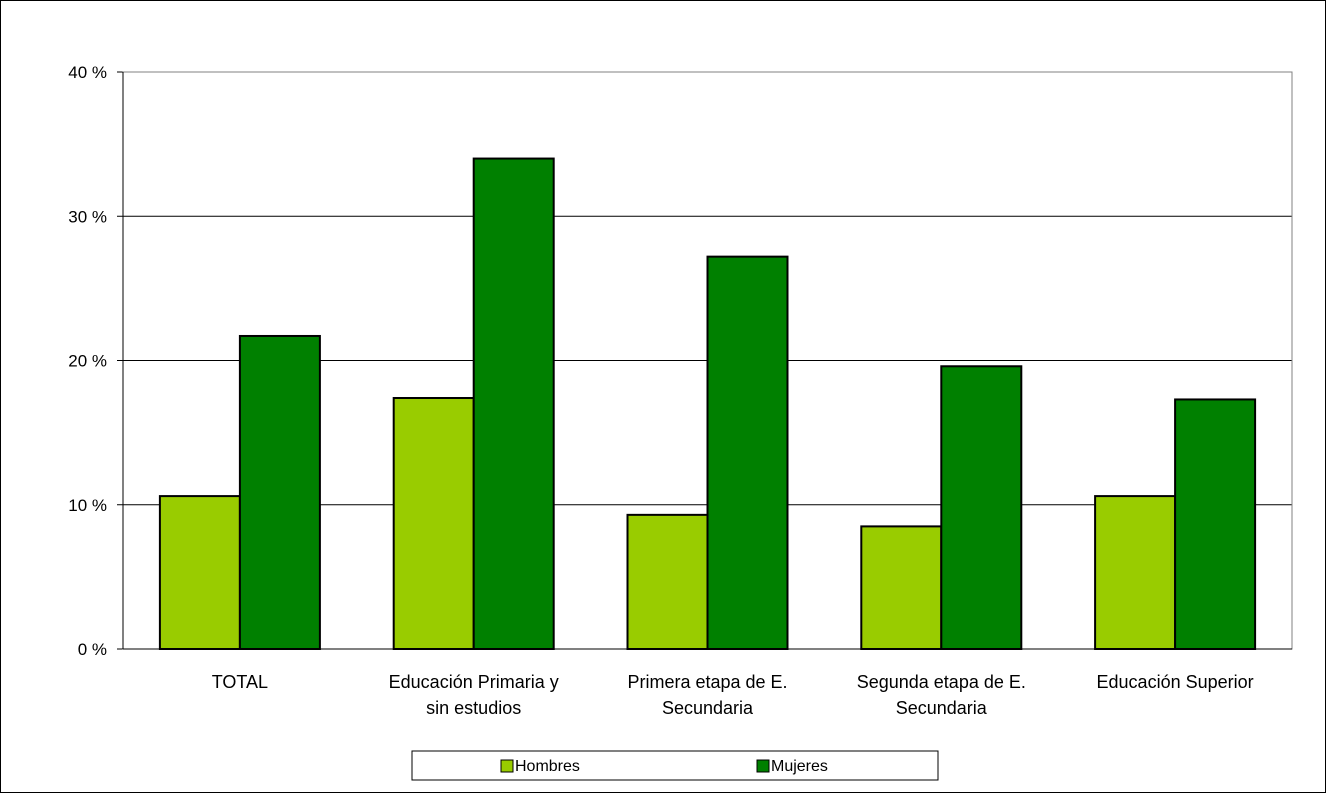  Describe the element at coordinates (87, 361) in the screenshot. I see `y-tick-label: 20 %` at that location.